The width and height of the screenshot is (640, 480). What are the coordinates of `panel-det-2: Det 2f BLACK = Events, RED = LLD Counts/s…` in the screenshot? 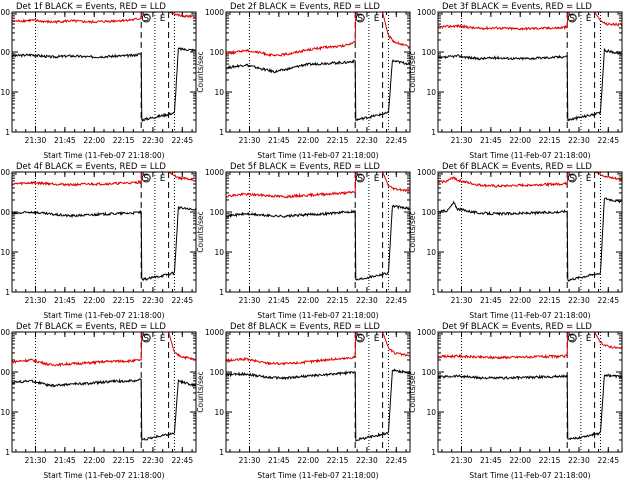 It's located at (303, 81).